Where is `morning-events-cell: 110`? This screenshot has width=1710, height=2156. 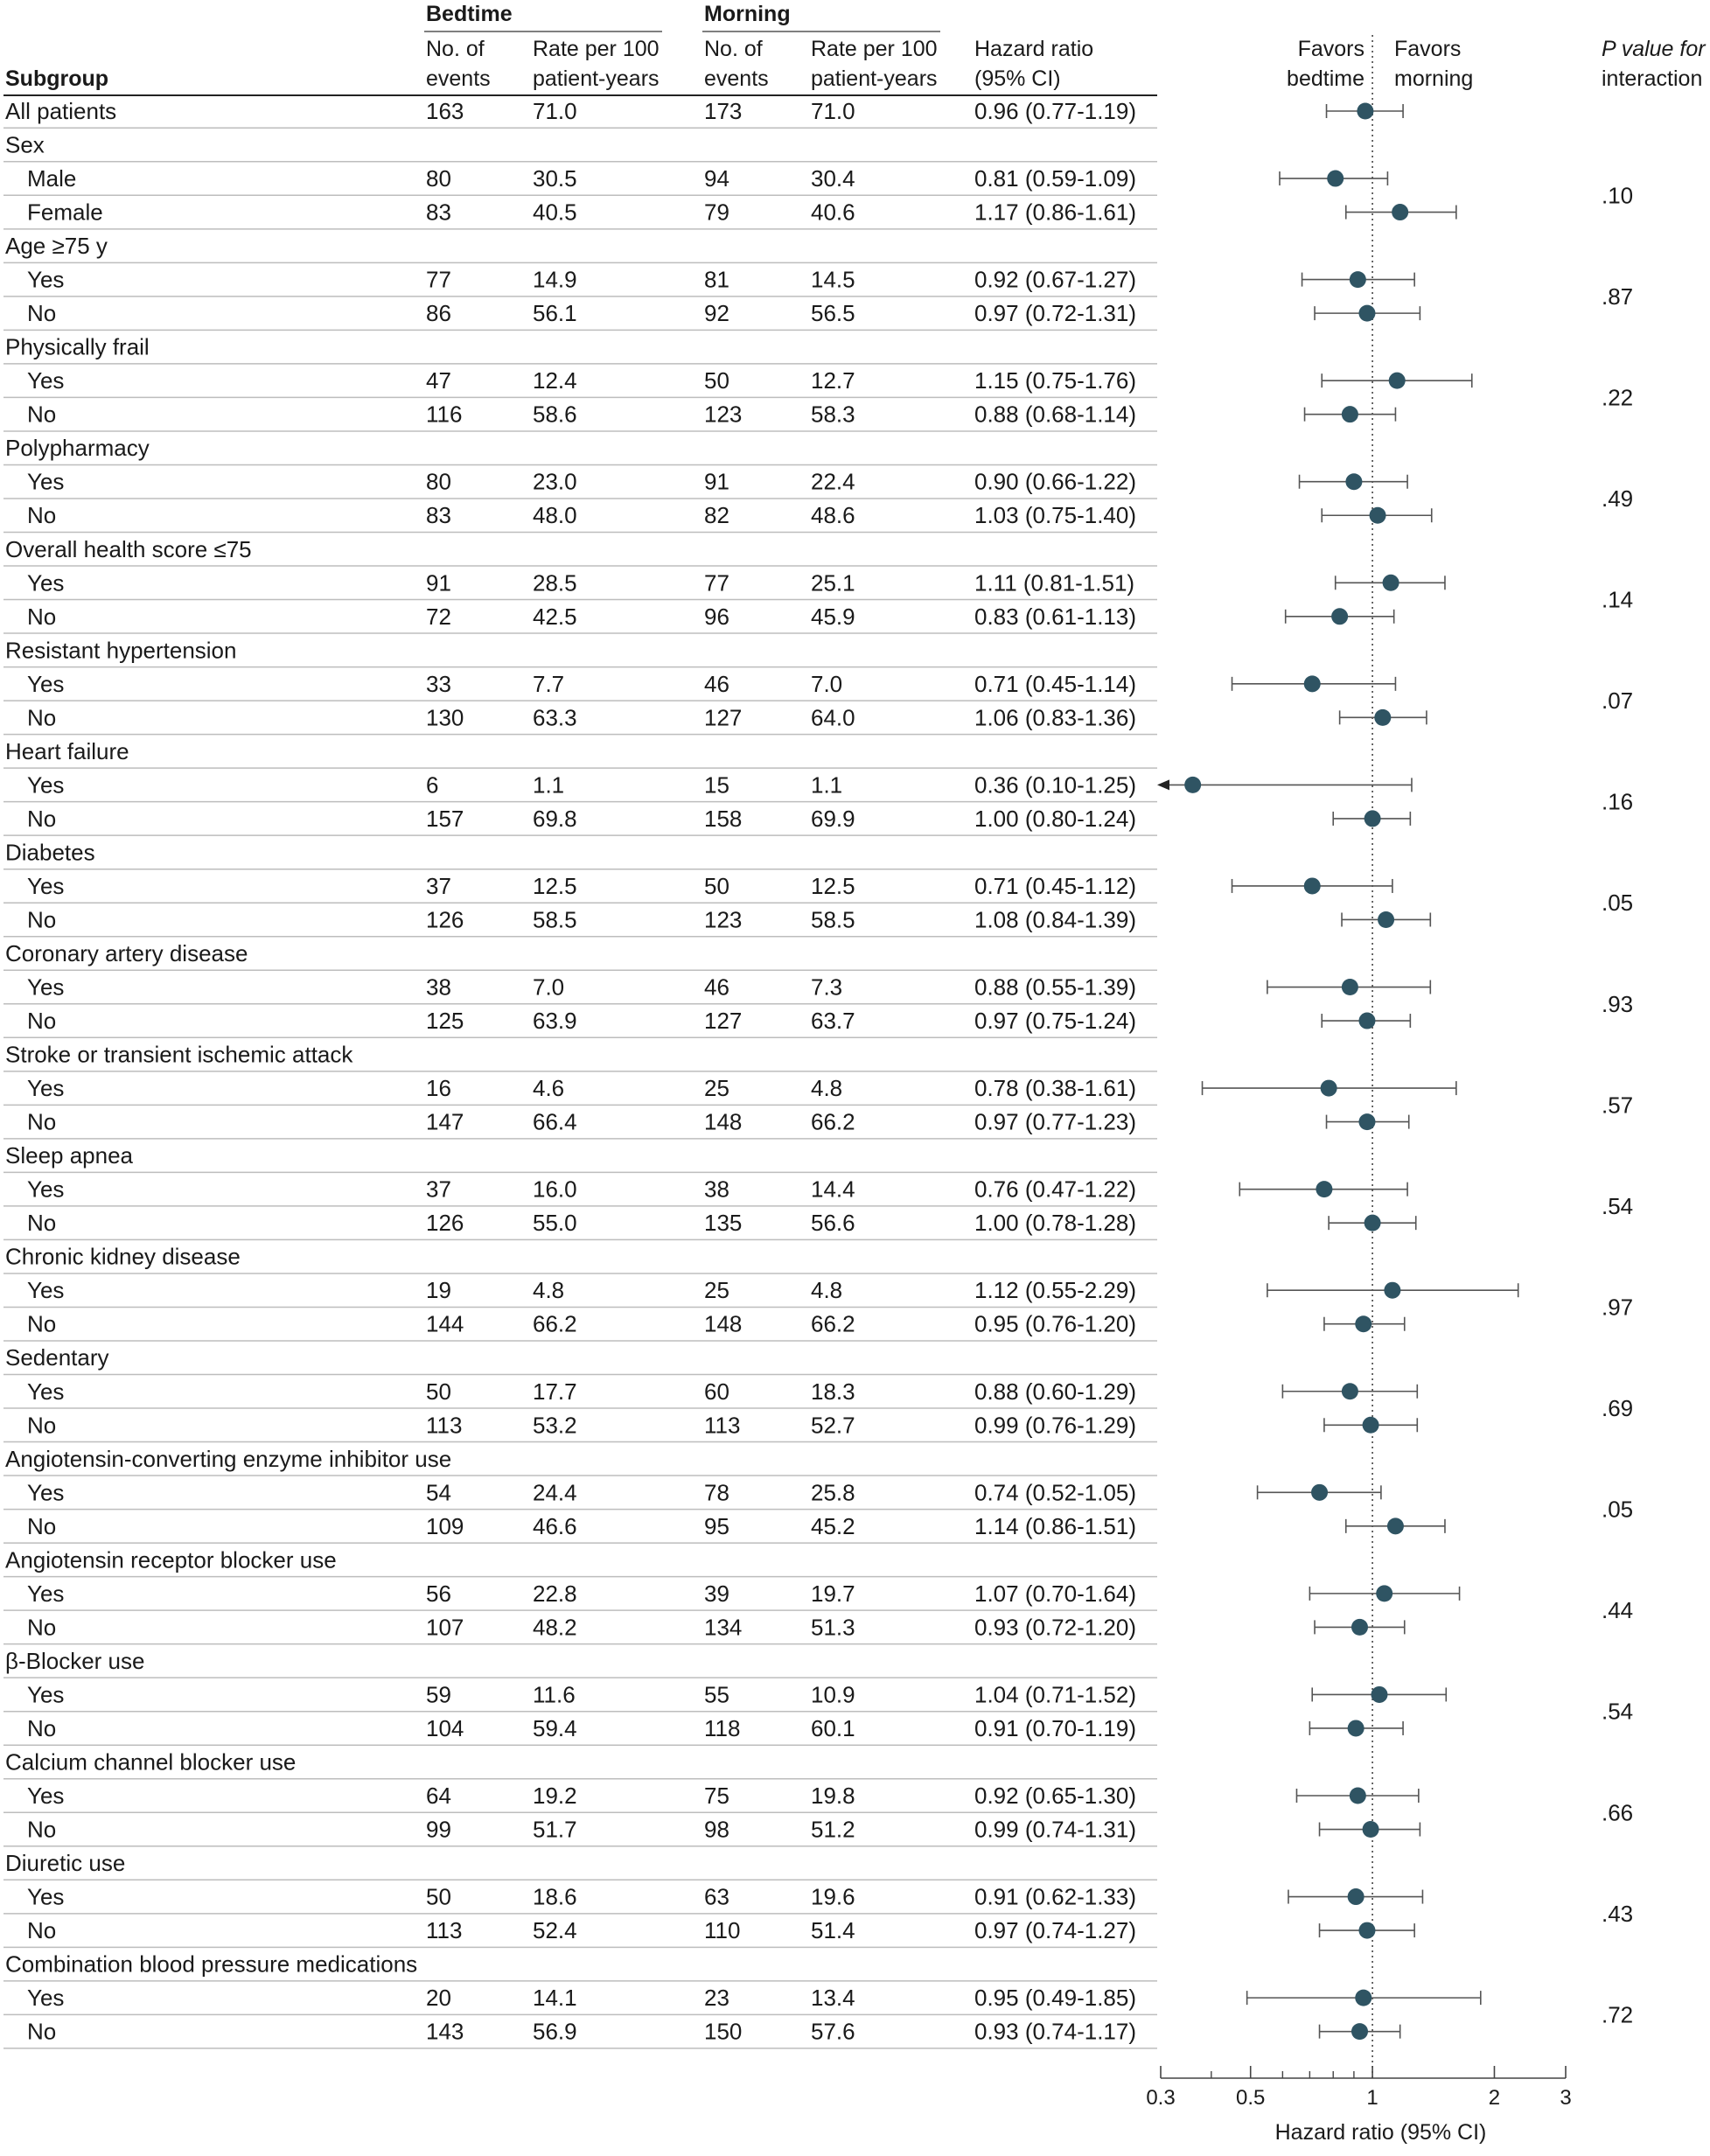 morning-events-cell: 110 is located at coordinates (722, 1930).